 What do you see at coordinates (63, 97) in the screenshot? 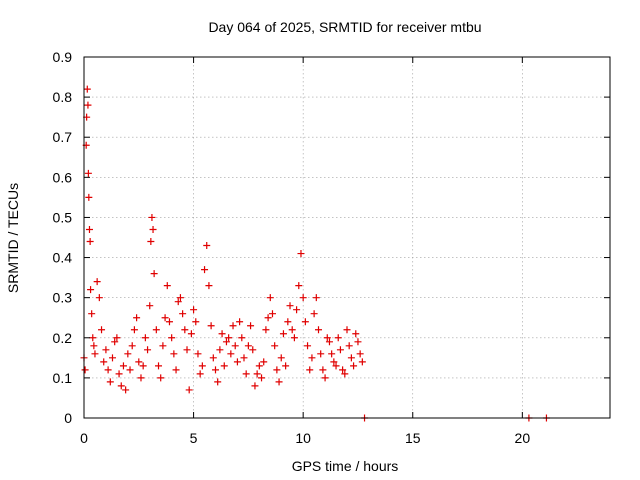
I see `y-tick-label: 0.8` at bounding box center [63, 97].